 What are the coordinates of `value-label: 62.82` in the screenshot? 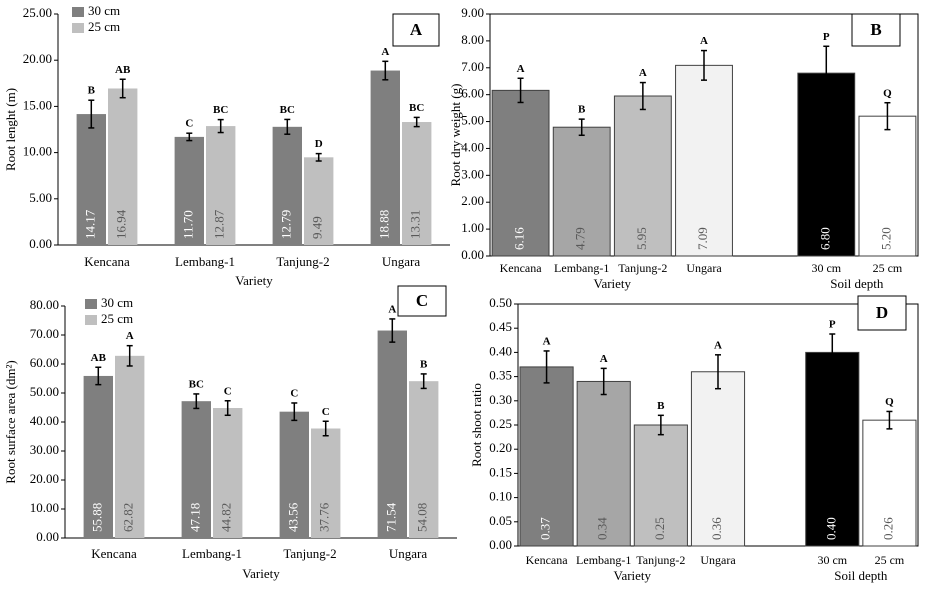 It's located at (128, 517).